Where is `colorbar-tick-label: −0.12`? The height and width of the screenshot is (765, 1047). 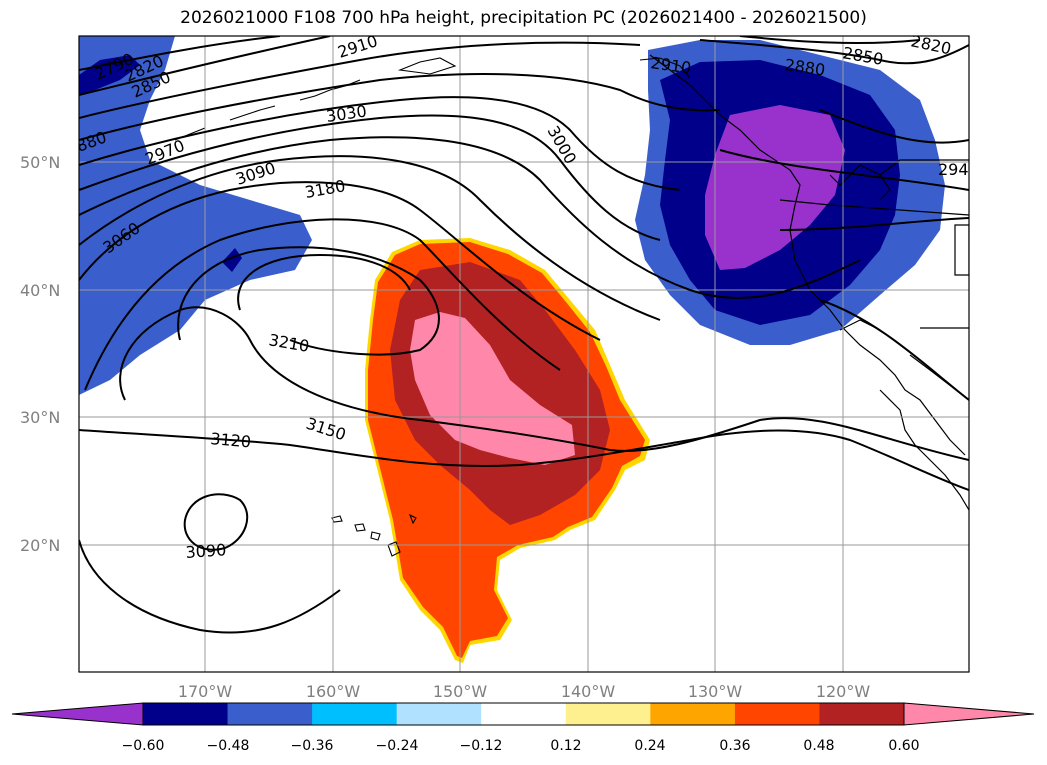
colorbar-tick-label: −0.12 is located at coordinates (481, 746).